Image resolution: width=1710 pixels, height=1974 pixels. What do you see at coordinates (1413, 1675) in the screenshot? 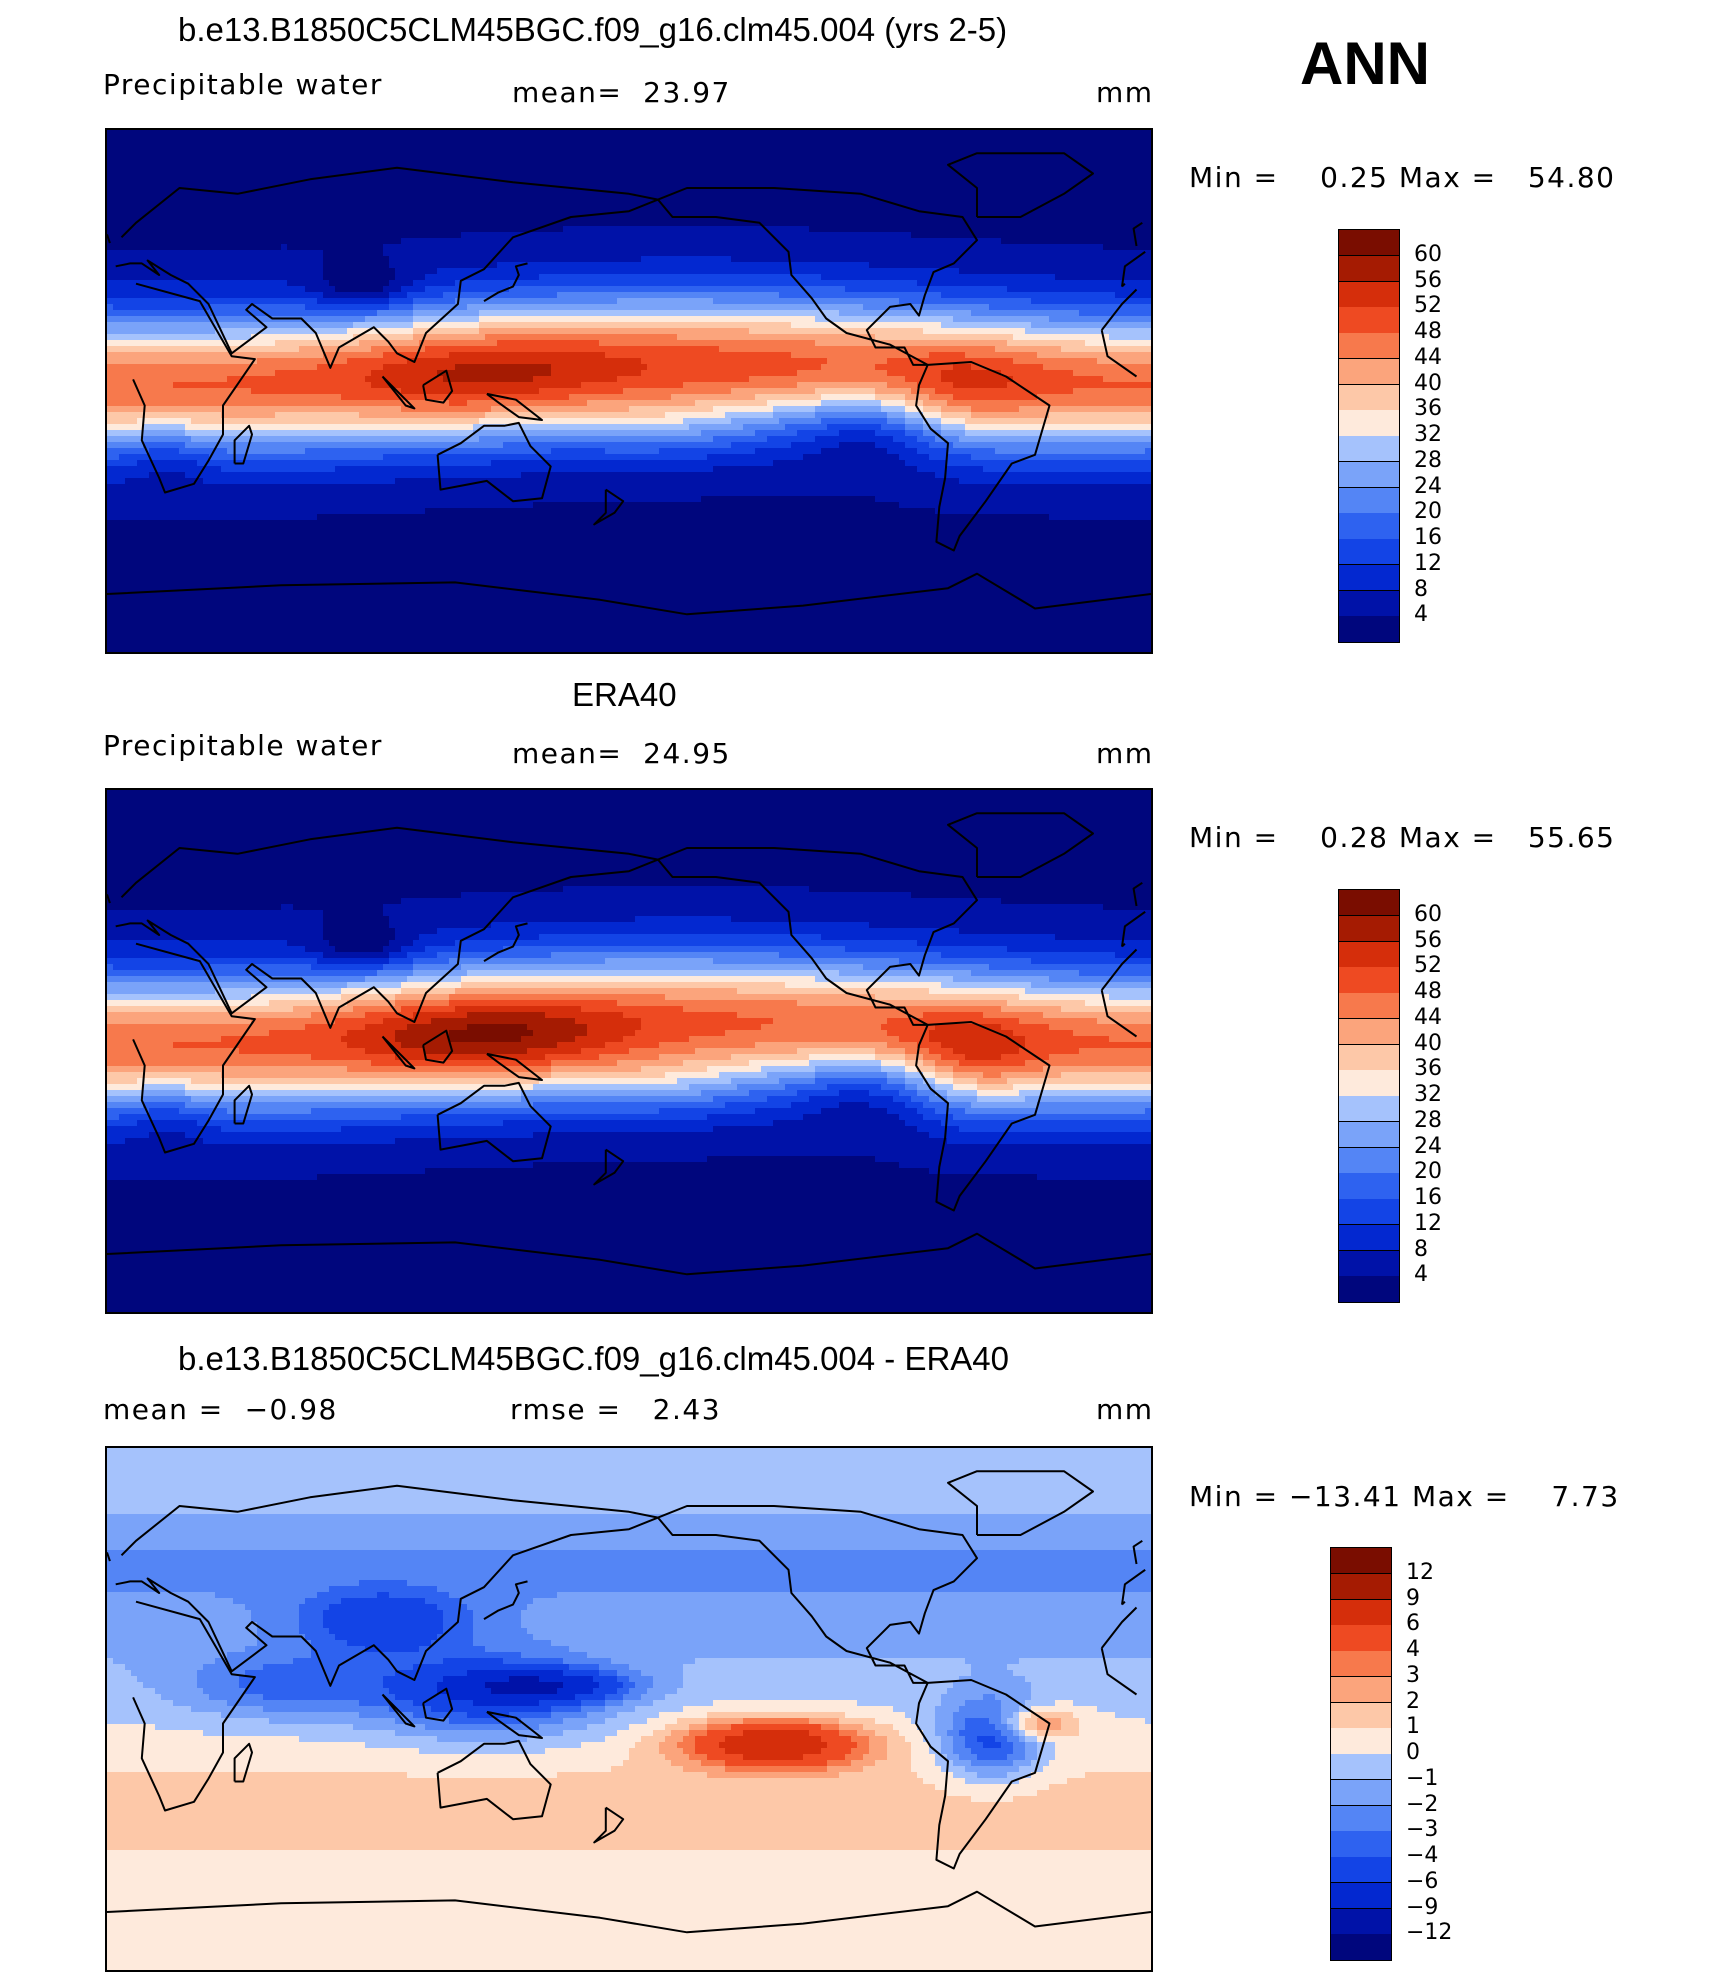
I see `colorbar-tick-label: 3` at bounding box center [1413, 1675].